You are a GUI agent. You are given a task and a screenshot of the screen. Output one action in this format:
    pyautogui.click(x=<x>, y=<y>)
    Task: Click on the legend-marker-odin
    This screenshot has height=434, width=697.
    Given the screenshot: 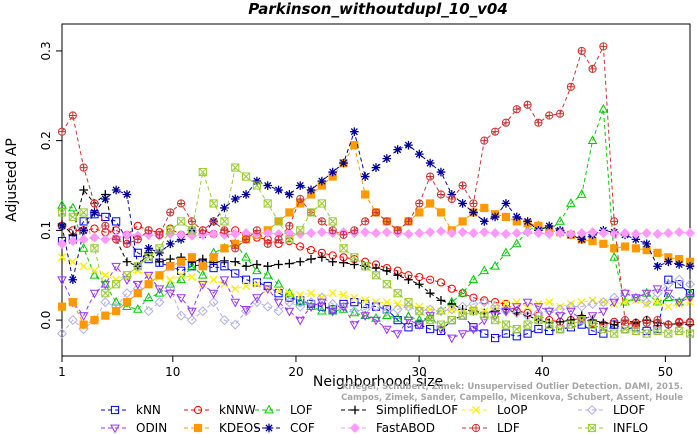 What is the action you would take?
    pyautogui.click(x=115, y=429)
    